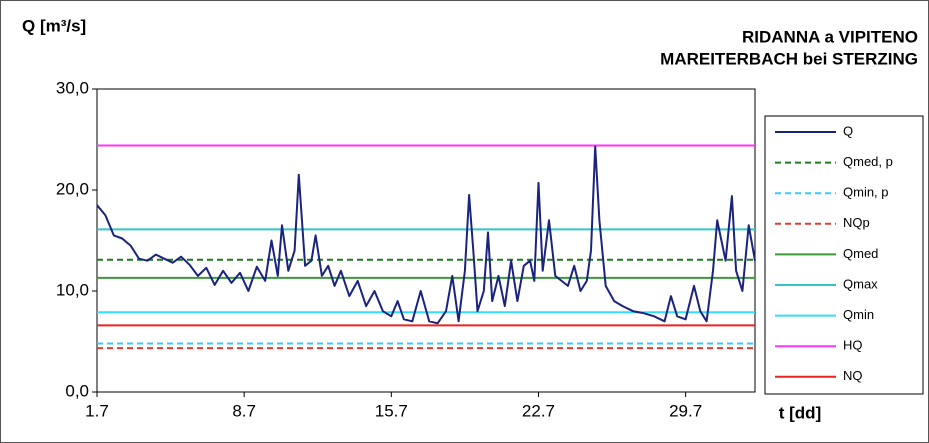 The width and height of the screenshot is (929, 443). What do you see at coordinates (866, 192) in the screenshot?
I see `legend-label: Qmin, p` at bounding box center [866, 192].